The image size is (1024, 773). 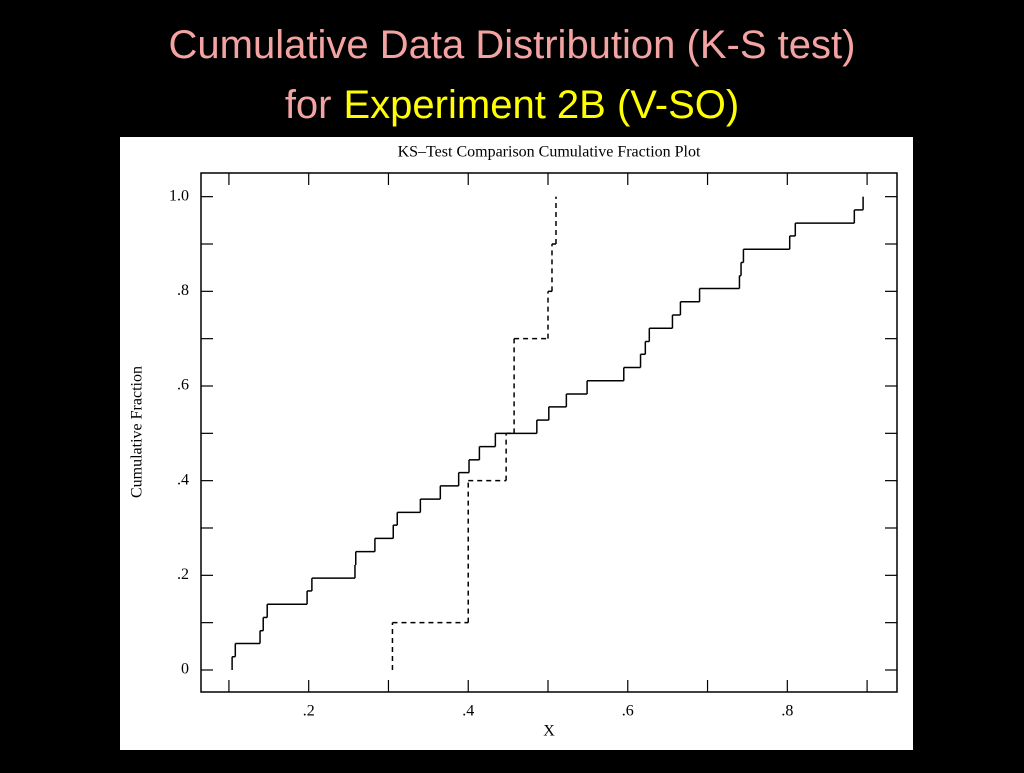 What do you see at coordinates (628, 711) in the screenshot?
I see `x-tick-label: .6` at bounding box center [628, 711].